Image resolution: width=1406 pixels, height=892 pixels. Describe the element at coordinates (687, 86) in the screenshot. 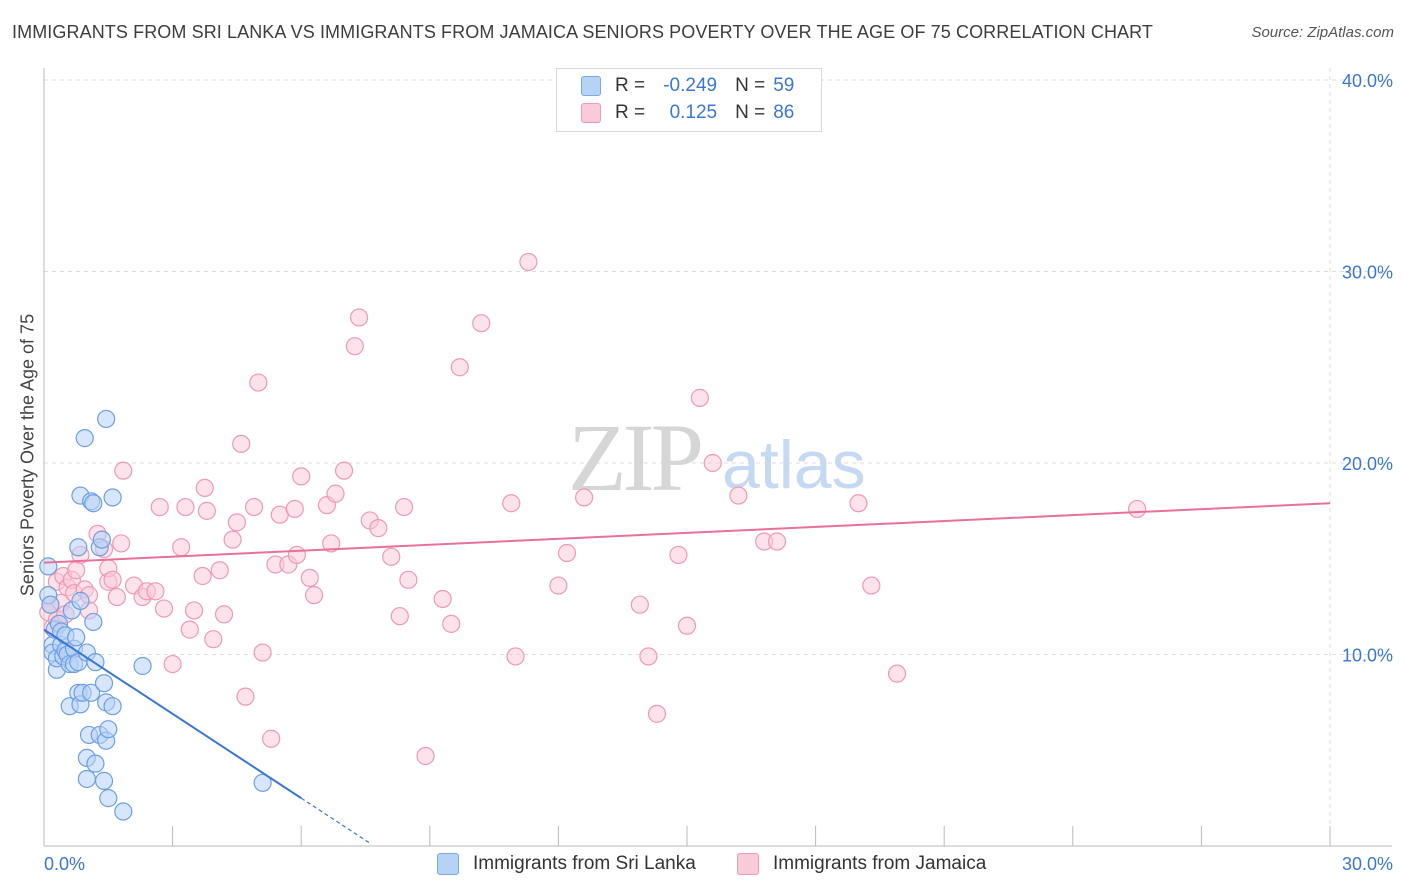

I see `stats-row-sri-lanka: R = -0.249 N = 59` at that location.